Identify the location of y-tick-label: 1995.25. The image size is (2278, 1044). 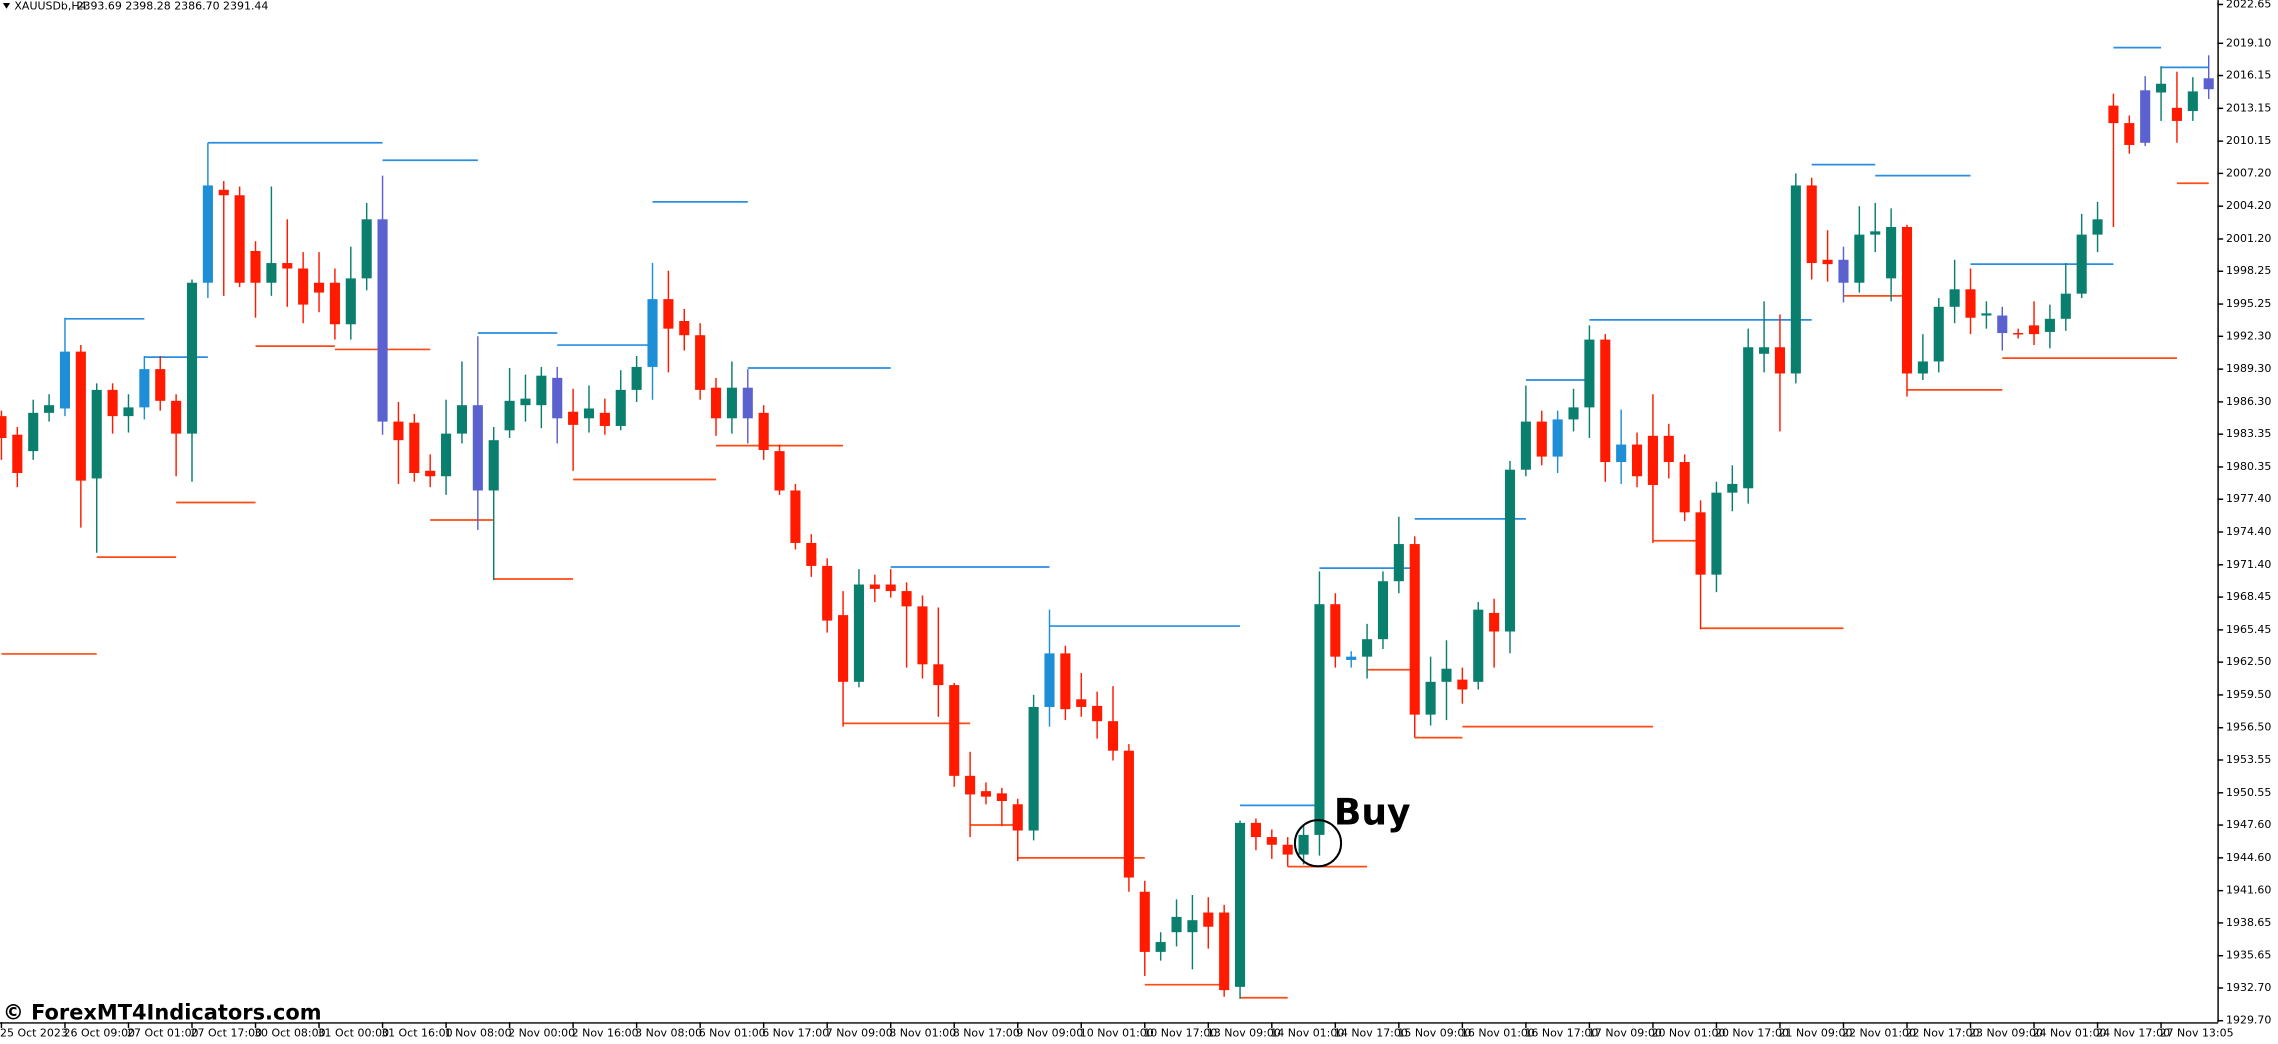
(2248, 303).